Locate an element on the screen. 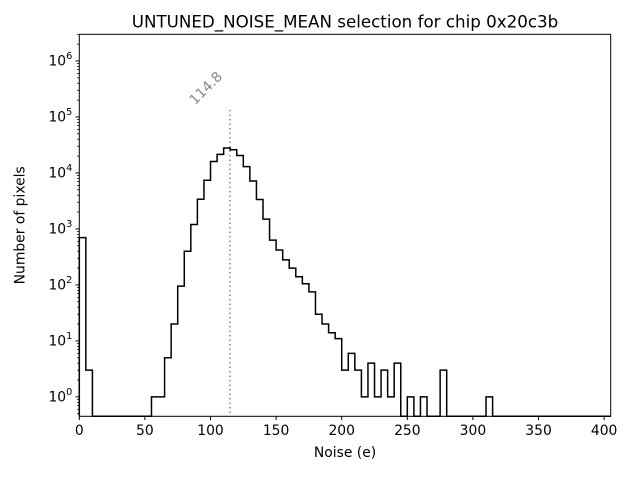 The image size is (640, 480). y-tick-label: 10⁴ is located at coordinates (60, 172).